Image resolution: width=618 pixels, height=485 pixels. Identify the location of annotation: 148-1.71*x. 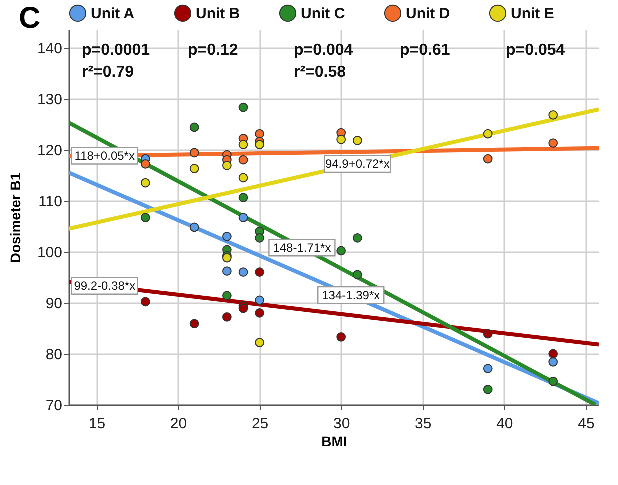
(302, 247).